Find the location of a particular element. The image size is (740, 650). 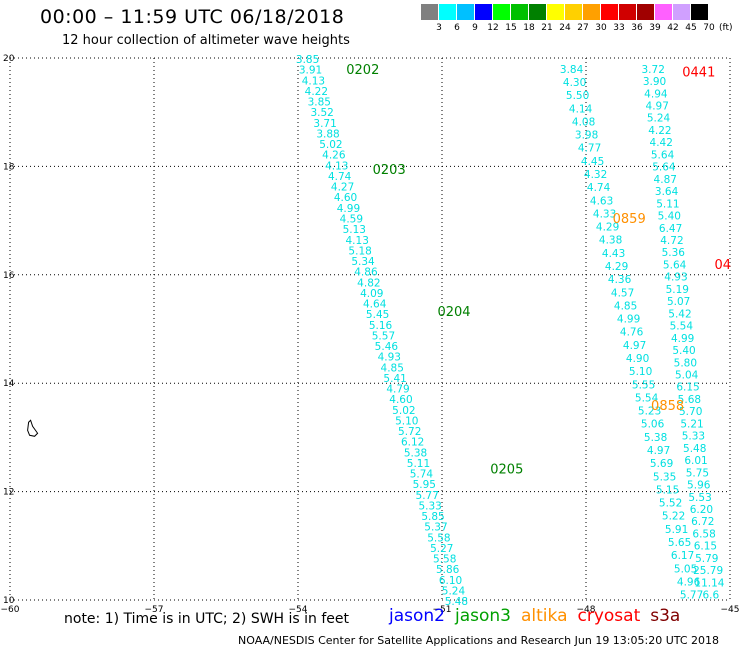

wave-height-value: 5.10 is located at coordinates (640, 372).